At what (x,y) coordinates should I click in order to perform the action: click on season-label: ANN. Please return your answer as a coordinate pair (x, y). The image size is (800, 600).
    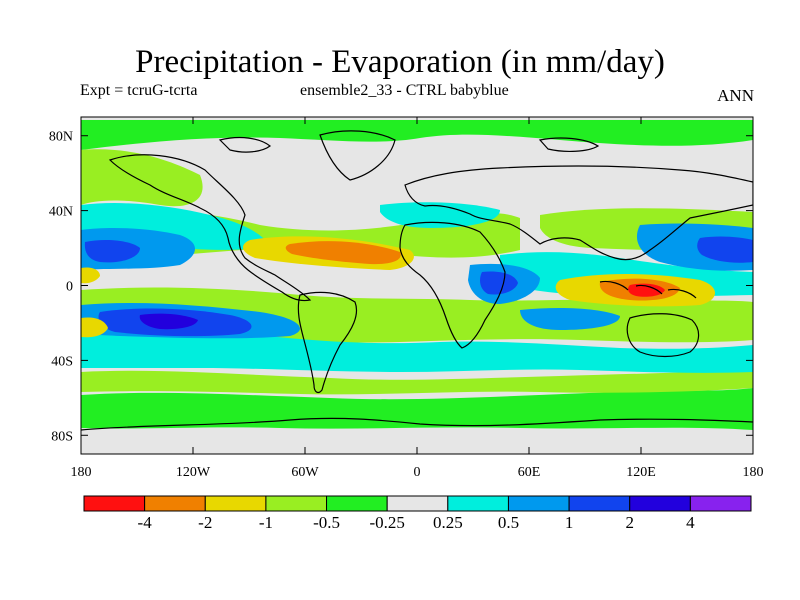
    Looking at the image, I should click on (735, 95).